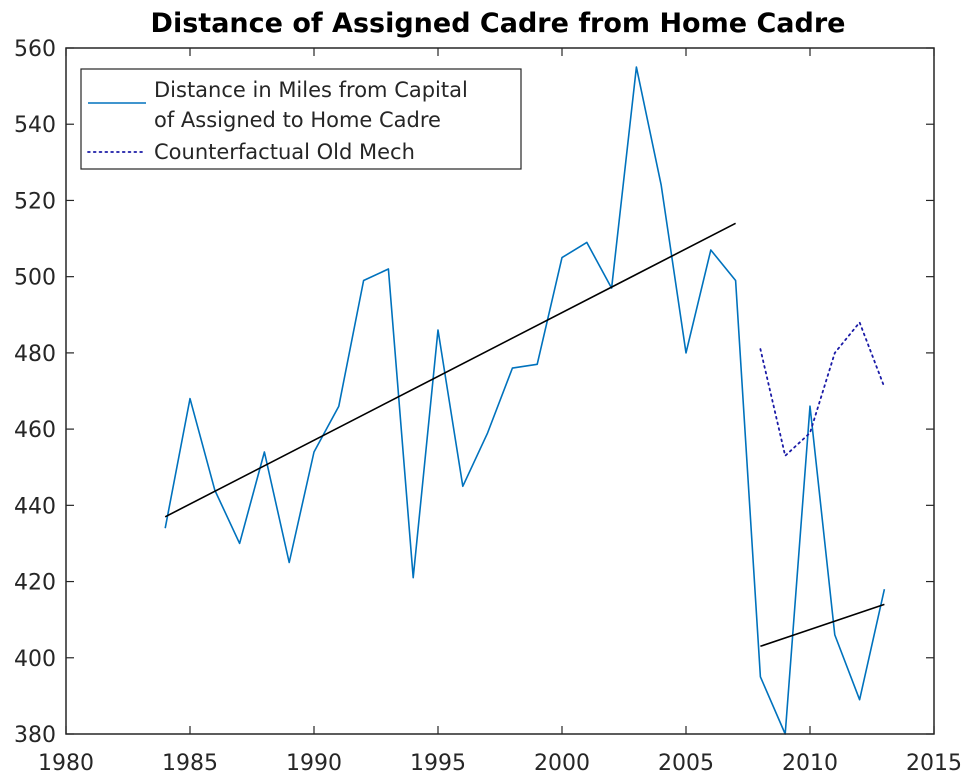 The width and height of the screenshot is (968, 776). Describe the element at coordinates (35, 659) in the screenshot. I see `y-tick-label: 400` at that location.